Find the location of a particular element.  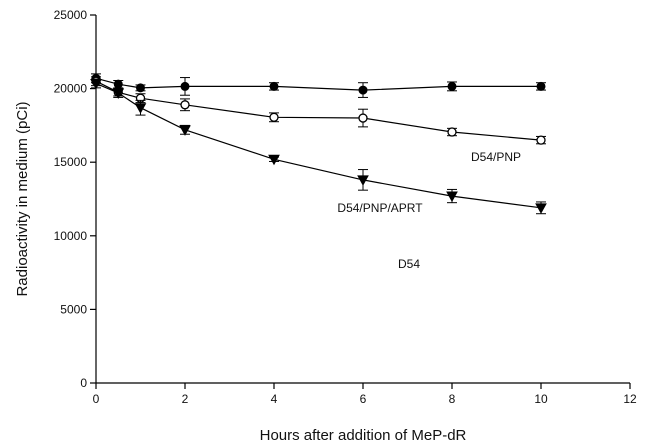

y-tick-label: 5000 is located at coordinates (73, 309).